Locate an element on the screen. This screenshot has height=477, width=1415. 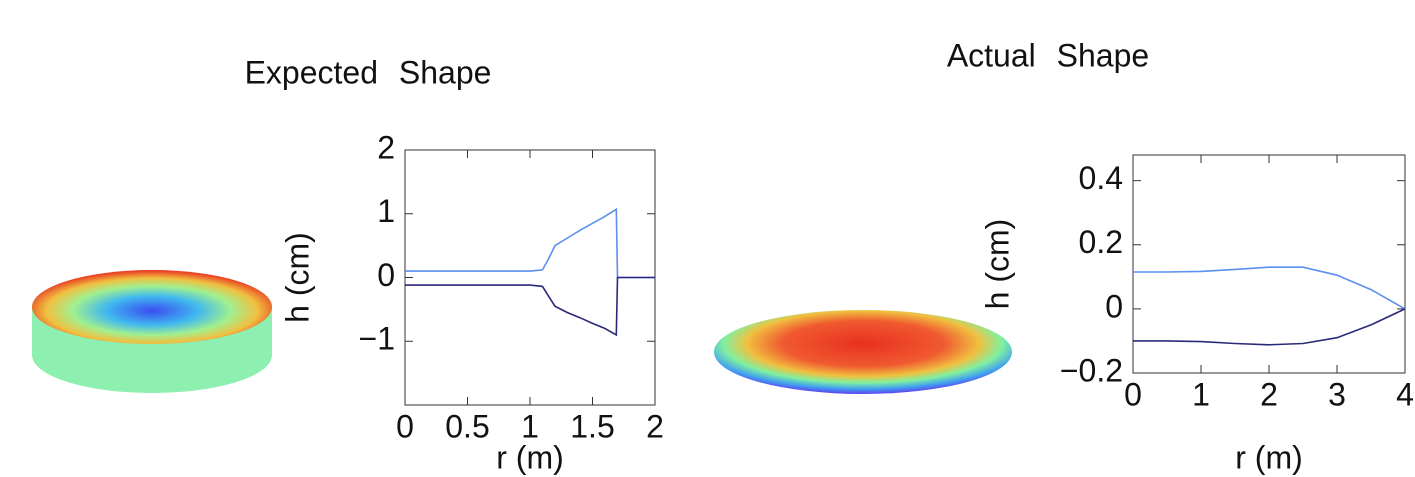
x-tick-label: 0.5 is located at coordinates (467, 426).